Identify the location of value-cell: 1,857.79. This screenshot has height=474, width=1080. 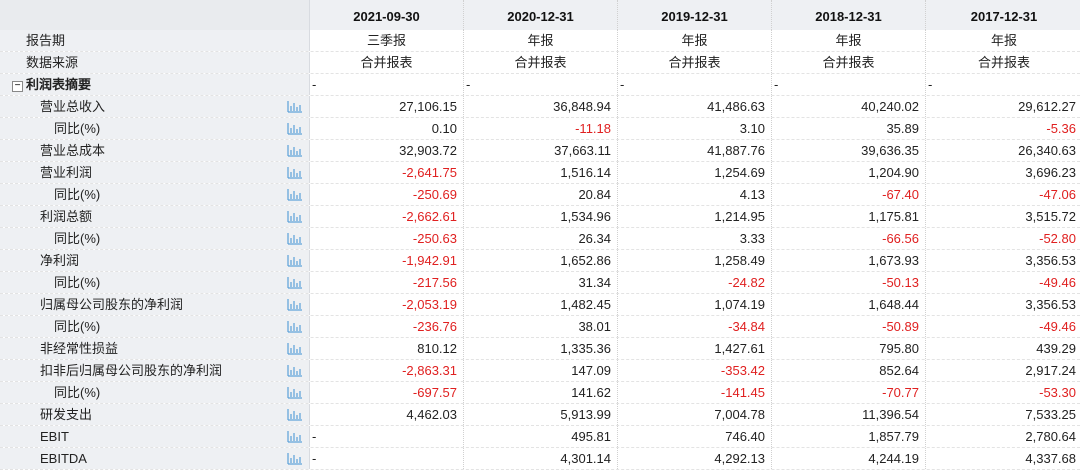
(849, 436).